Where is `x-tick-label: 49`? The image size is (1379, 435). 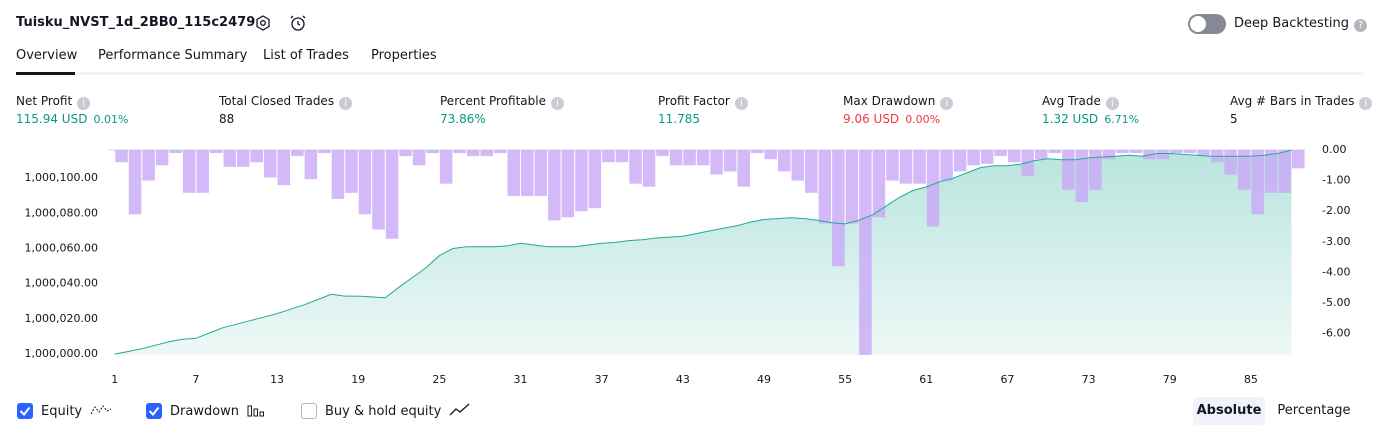 x-tick-label: 49 is located at coordinates (764, 379).